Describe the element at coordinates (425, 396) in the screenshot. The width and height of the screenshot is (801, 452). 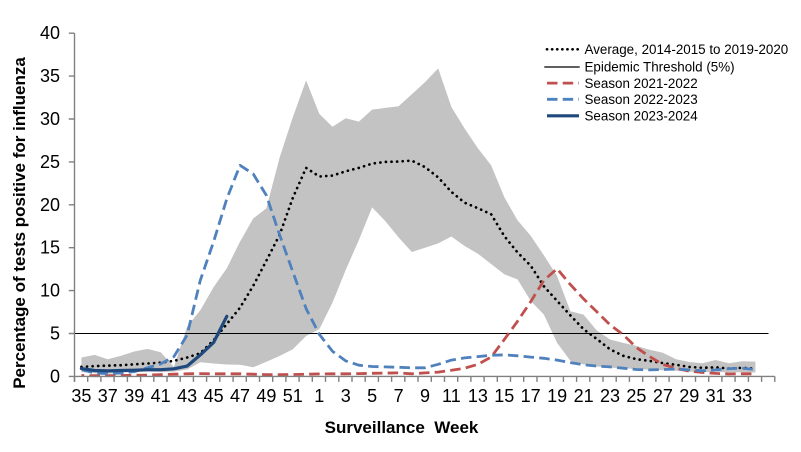
I see `svg-text: 9` at that location.